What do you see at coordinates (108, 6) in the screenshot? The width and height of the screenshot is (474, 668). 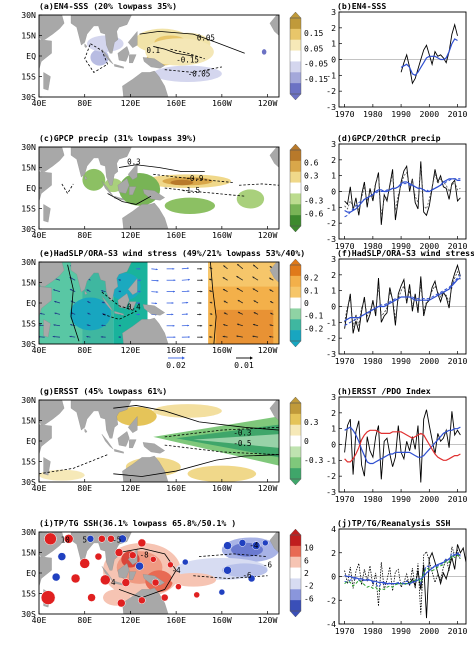 I see `map-title: (a)EN4-SSS (20% lowpass 35%)` at bounding box center [108, 6].